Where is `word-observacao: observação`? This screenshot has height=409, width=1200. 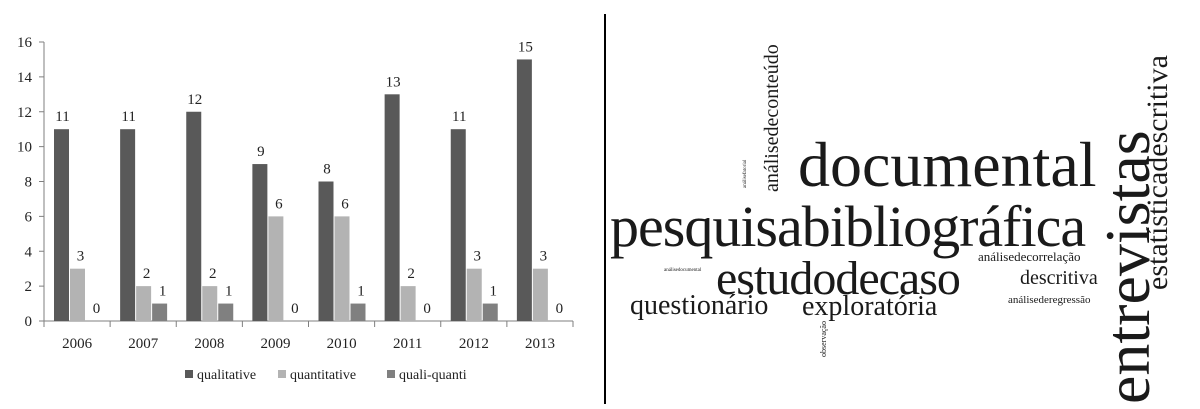 word-observacao: observação is located at coordinates (823, 339).